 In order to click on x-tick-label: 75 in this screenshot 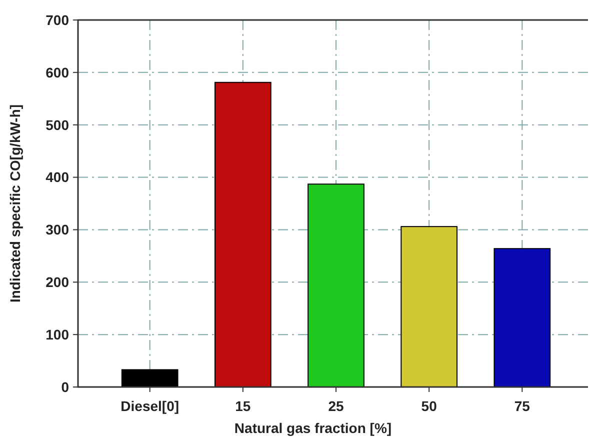, I will do `click(522, 406)`.